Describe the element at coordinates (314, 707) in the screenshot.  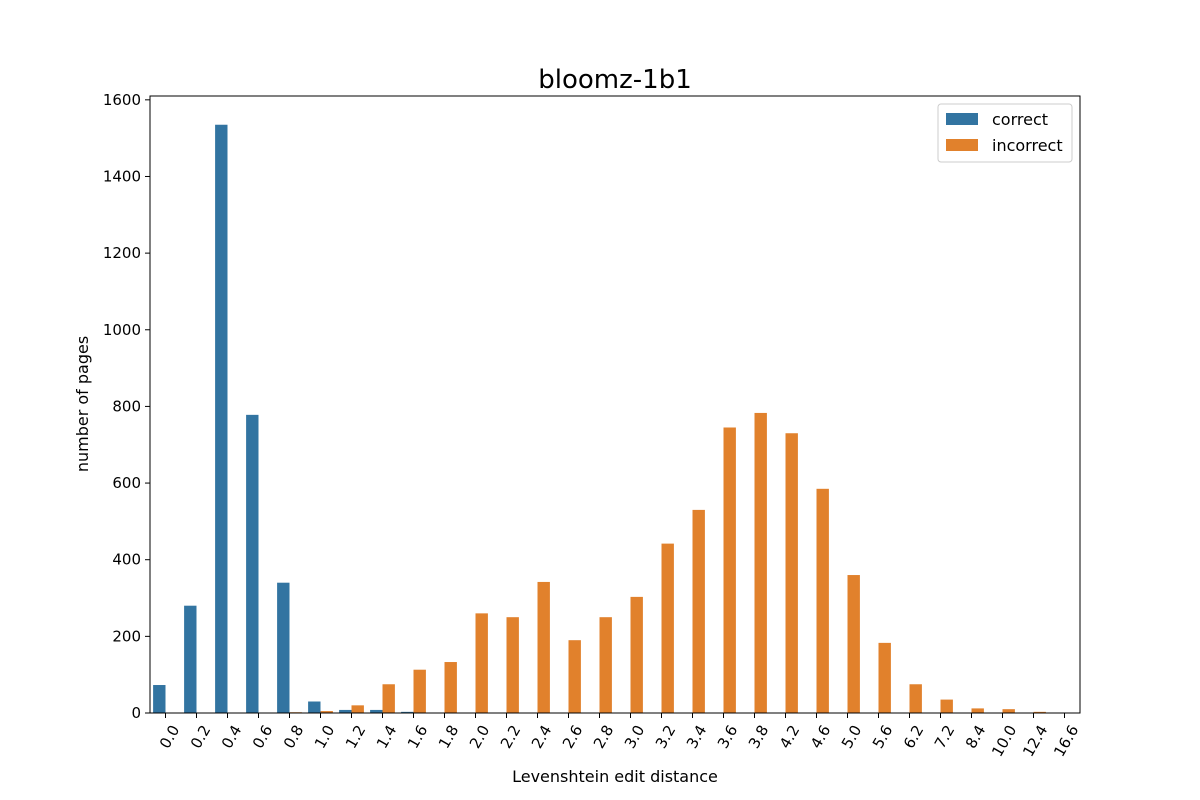
I see `bar-correct-1.0` at that location.